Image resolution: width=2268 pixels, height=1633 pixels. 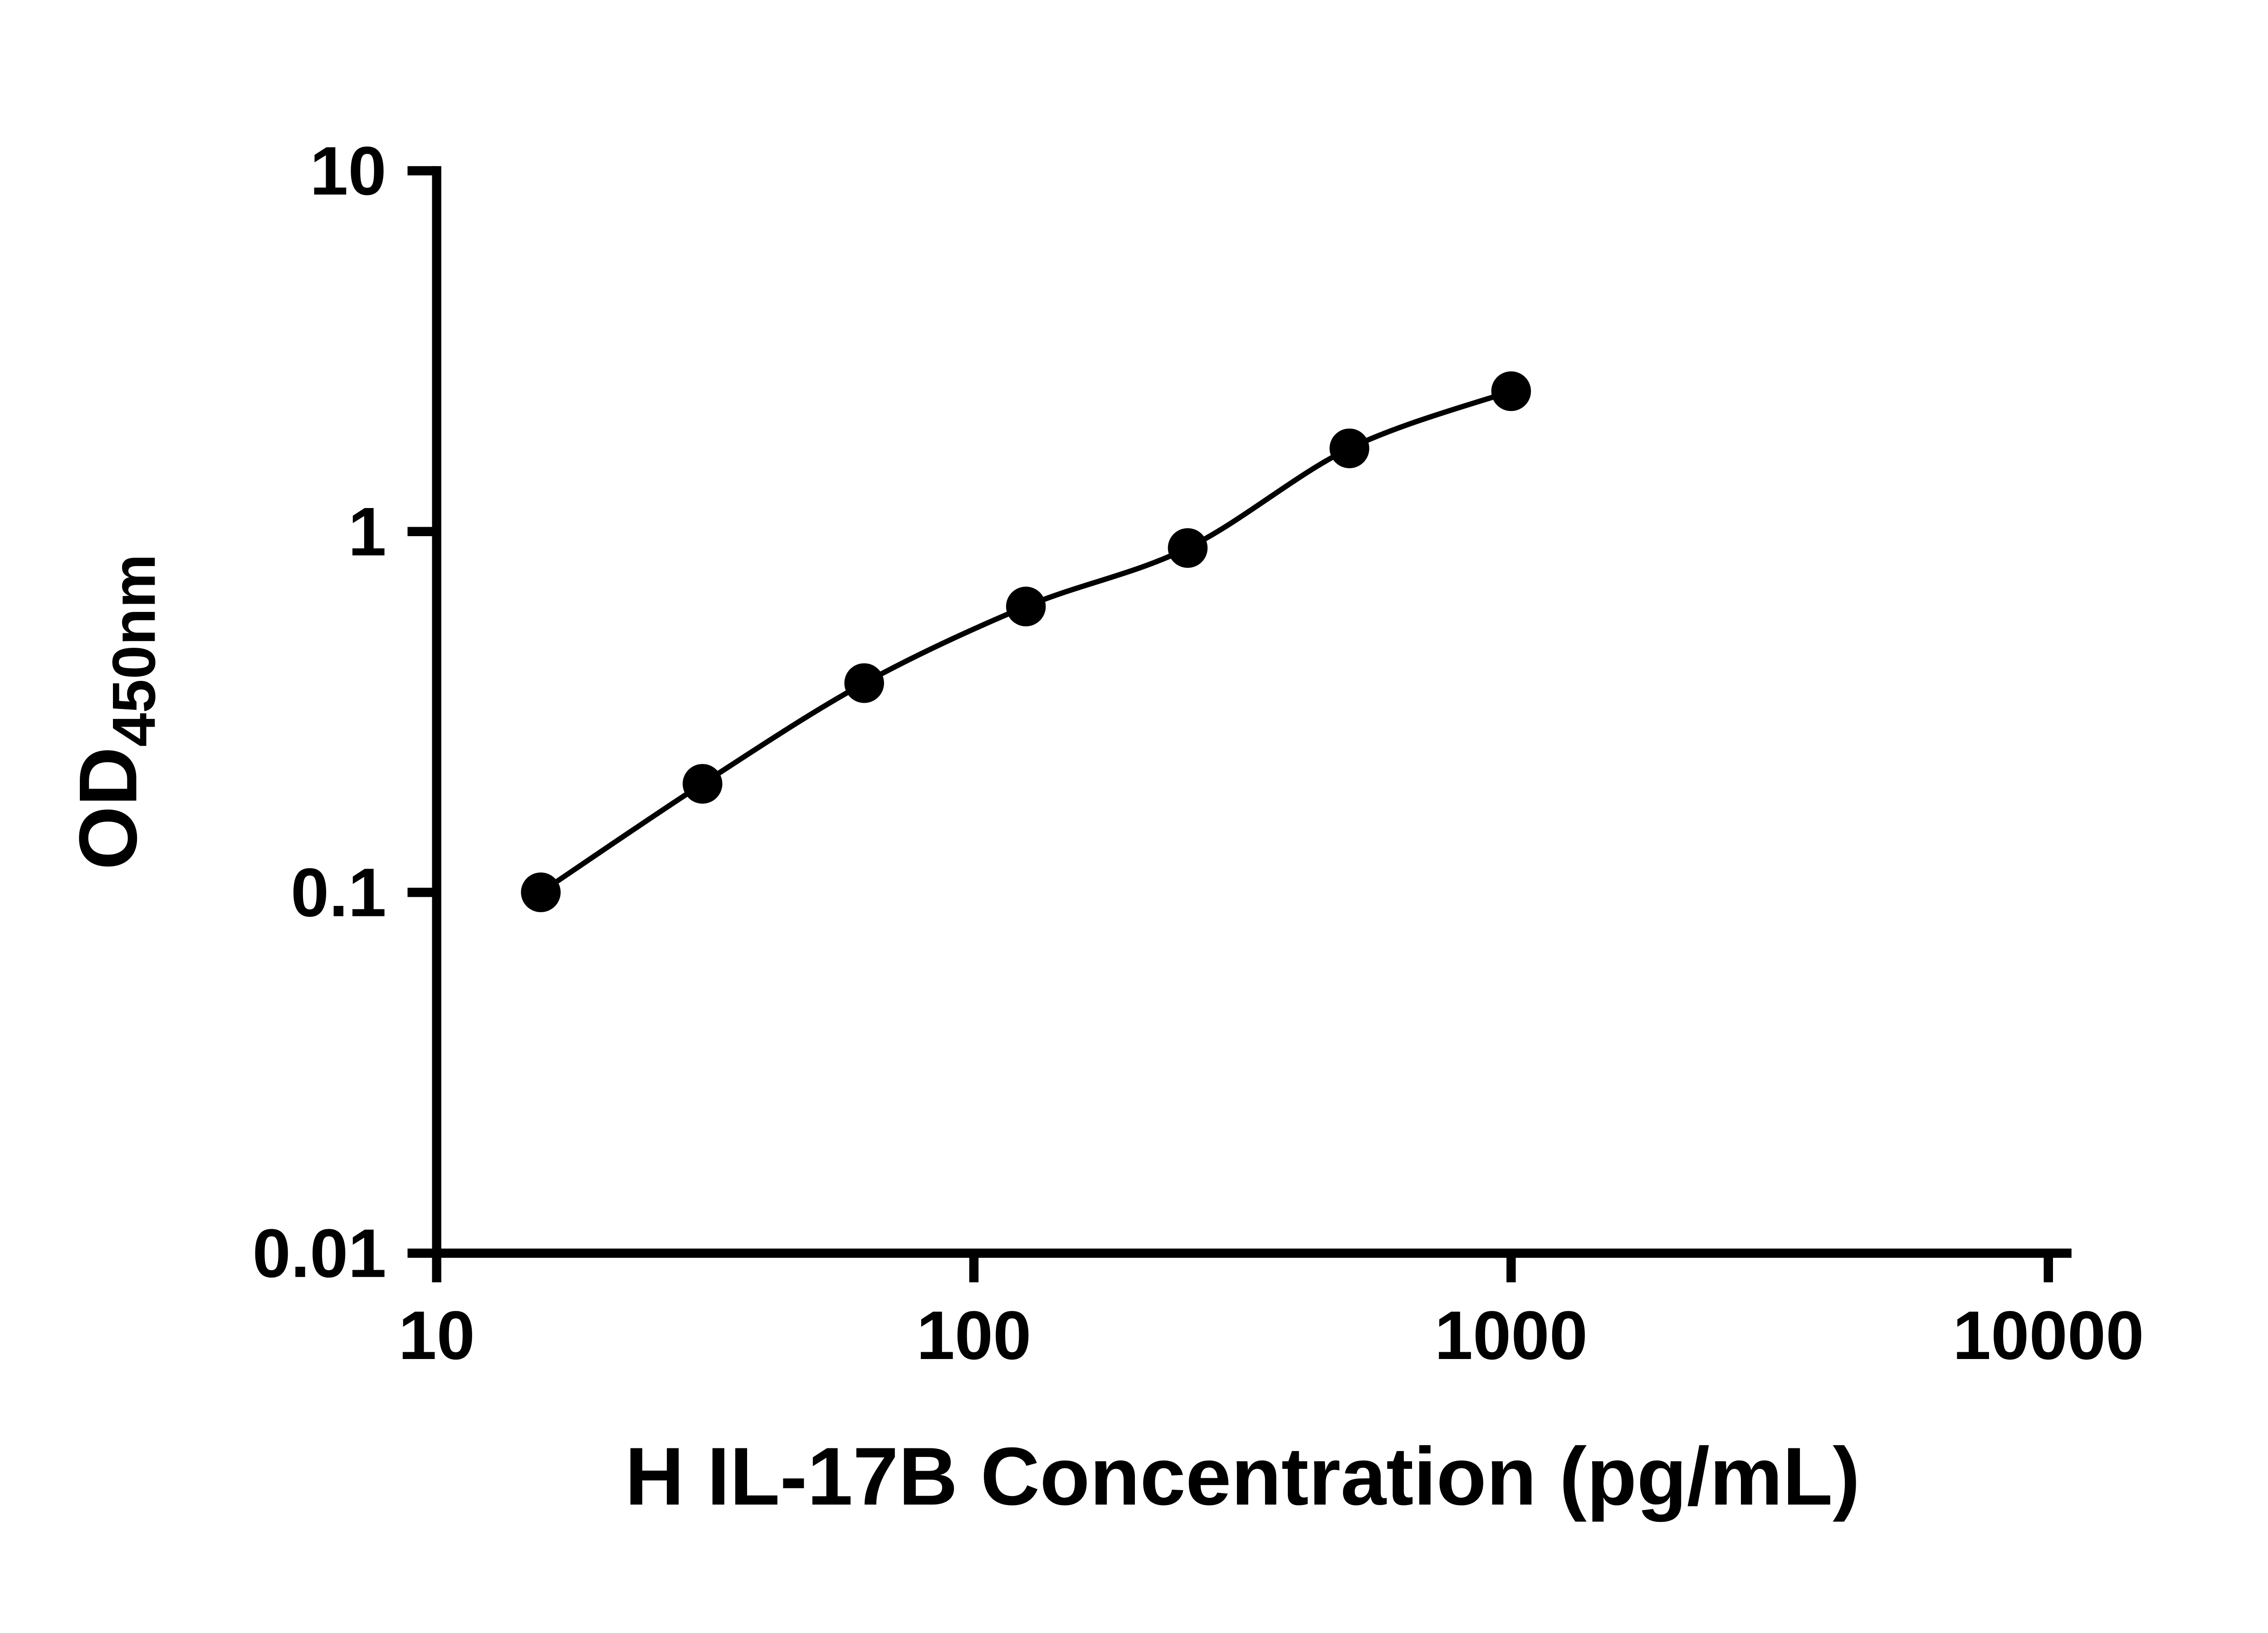 What do you see at coordinates (436, 1335) in the screenshot?
I see `x-tick-label: 10` at bounding box center [436, 1335].